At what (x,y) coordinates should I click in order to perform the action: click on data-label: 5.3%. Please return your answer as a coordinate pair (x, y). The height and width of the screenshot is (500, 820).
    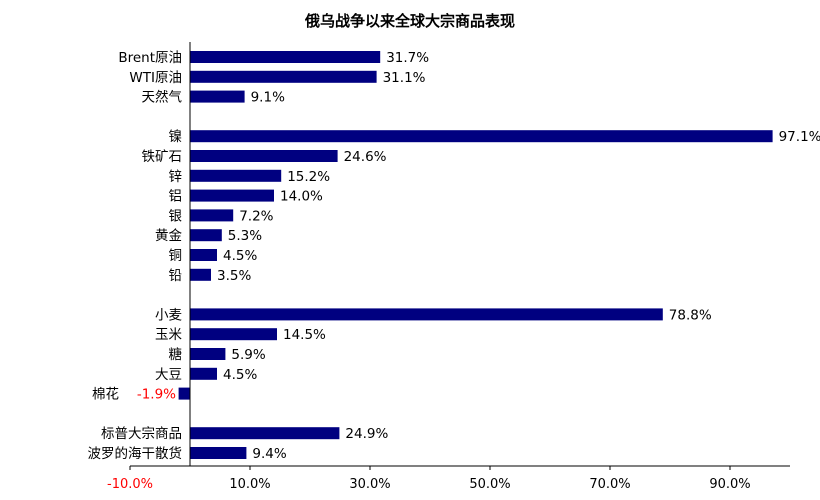
    Looking at the image, I should click on (245, 236).